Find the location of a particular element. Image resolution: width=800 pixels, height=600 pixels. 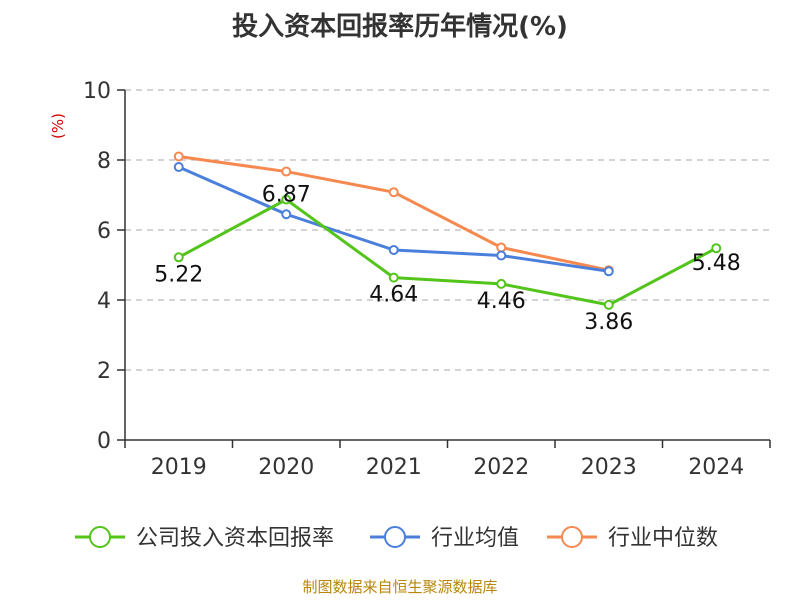

x-tick-label: 2020 is located at coordinates (286, 467).